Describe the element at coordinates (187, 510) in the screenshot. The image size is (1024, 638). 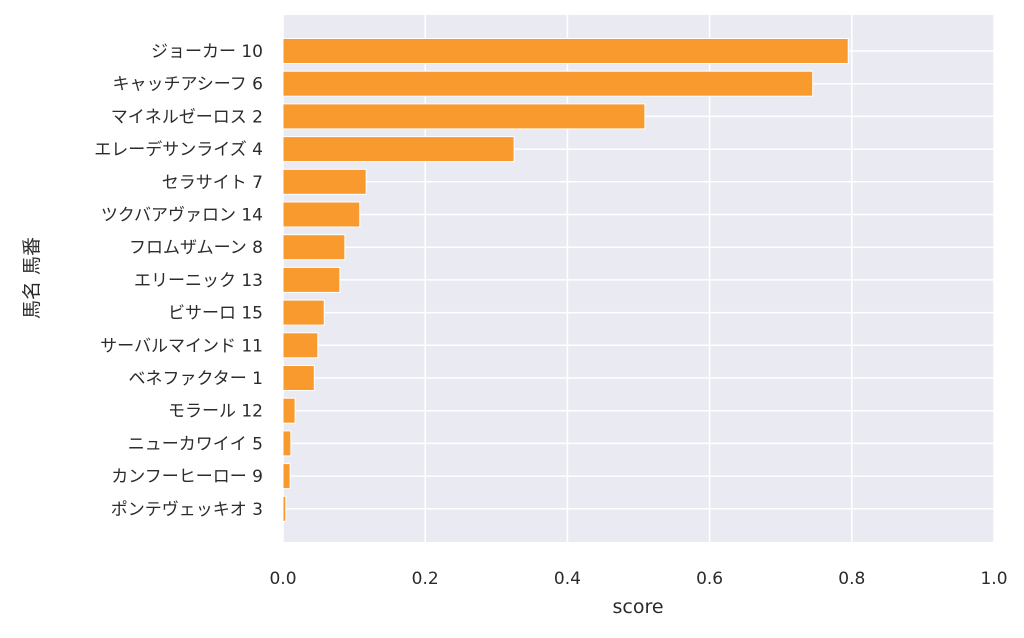
I see `y-tick-label: ポンテヴェッキオ 3` at that location.